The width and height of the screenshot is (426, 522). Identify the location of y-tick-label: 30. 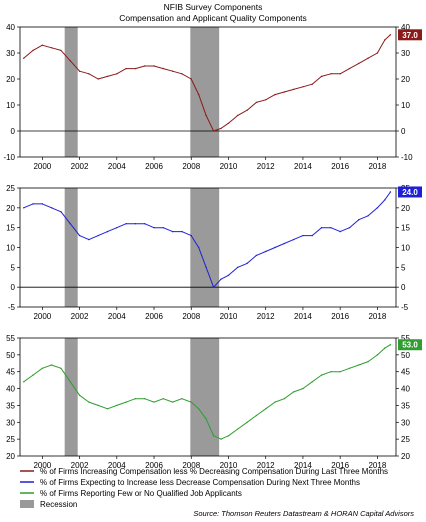
(10, 53).